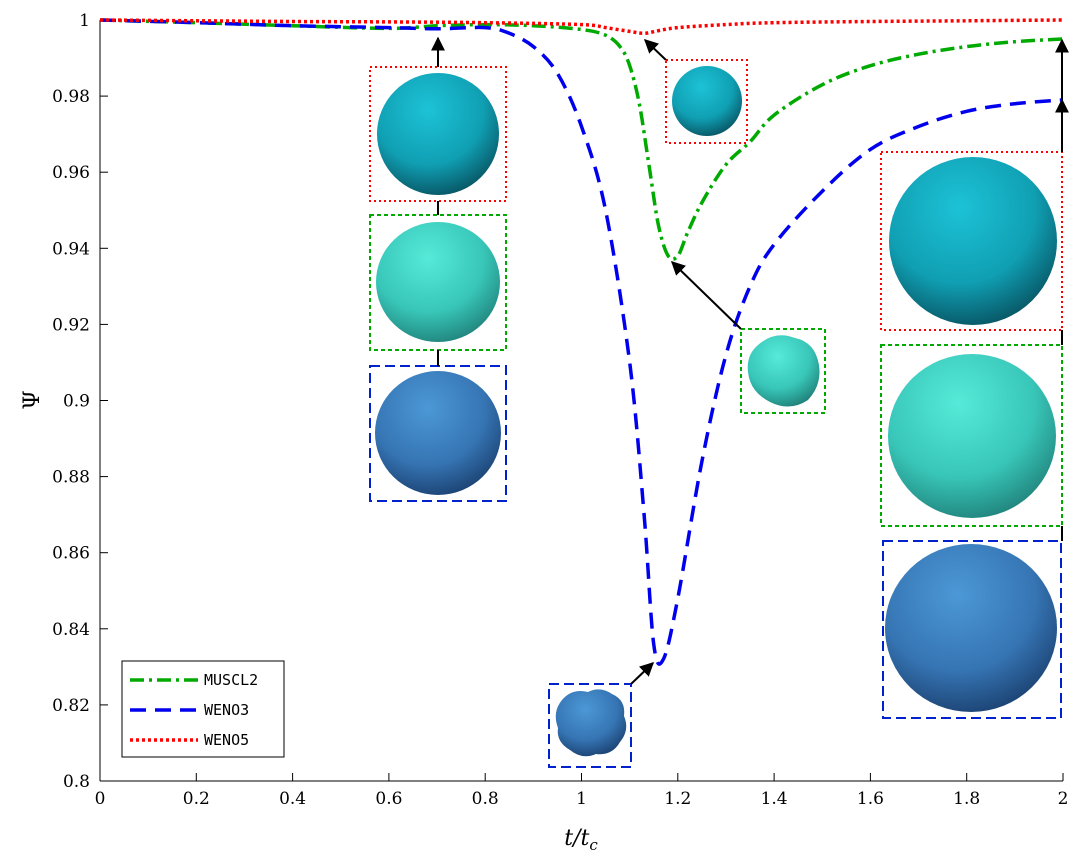  I want to click on sphere-muscl2-t2, so click(972, 436).